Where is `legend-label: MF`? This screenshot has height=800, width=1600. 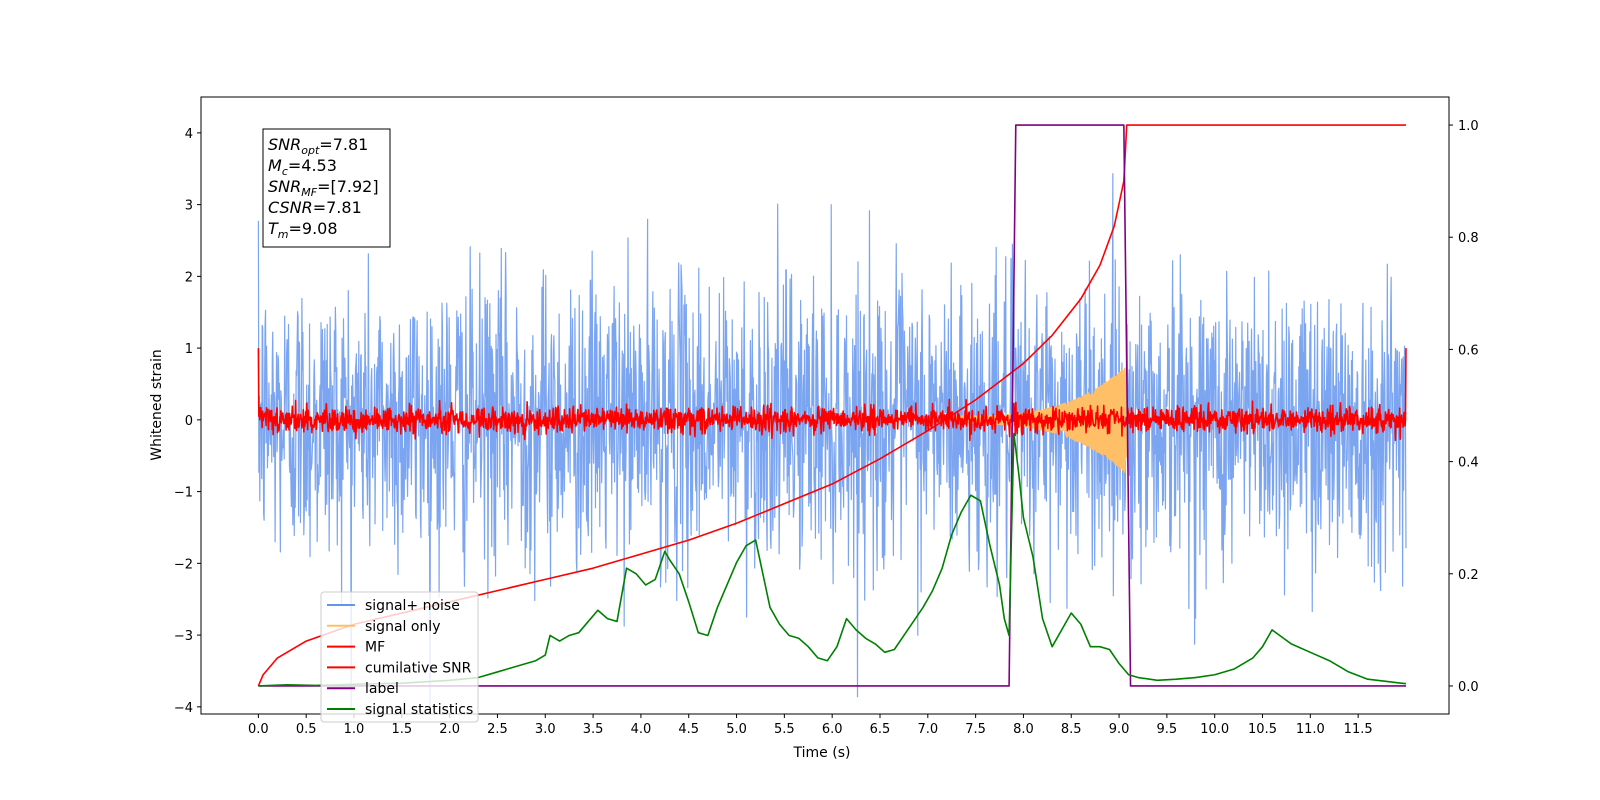 legend-label: MF is located at coordinates (375, 648).